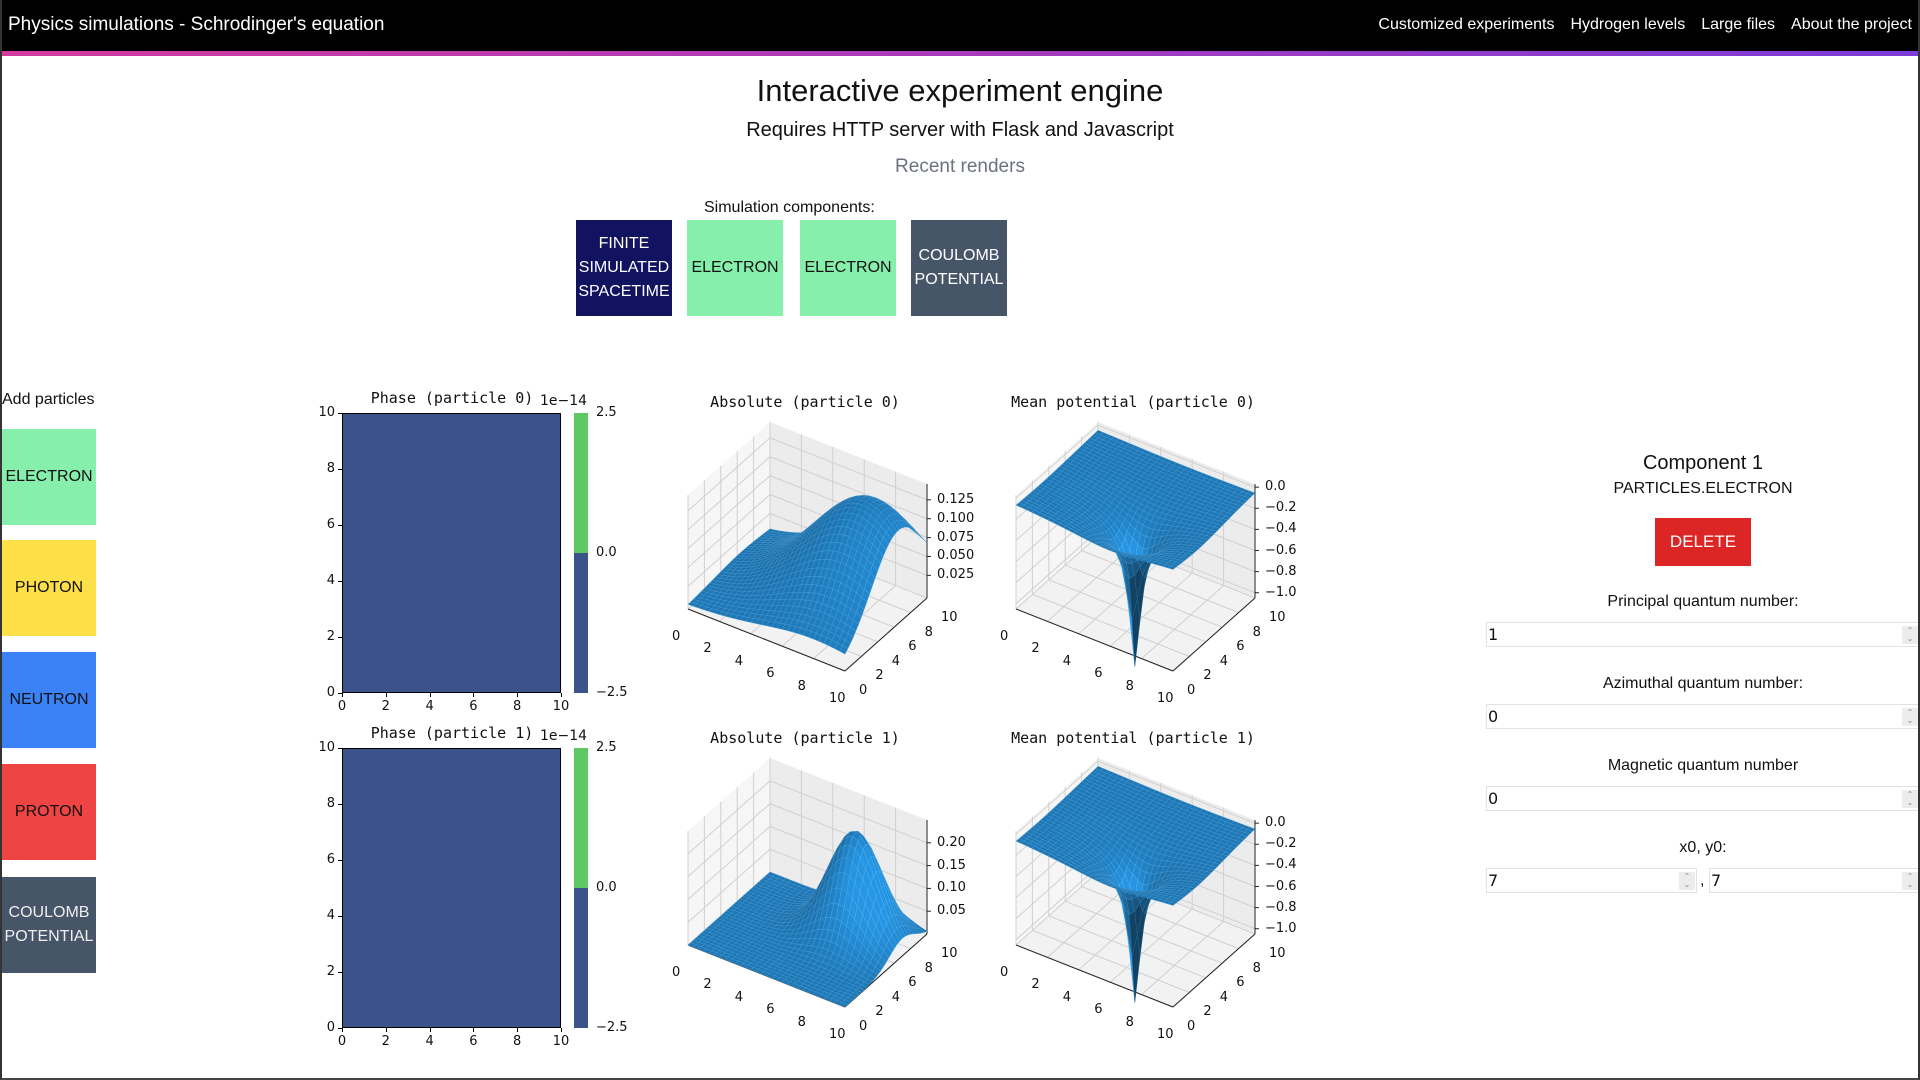 The image size is (1920, 1080). I want to click on component-title: Component 1, so click(1703, 463).